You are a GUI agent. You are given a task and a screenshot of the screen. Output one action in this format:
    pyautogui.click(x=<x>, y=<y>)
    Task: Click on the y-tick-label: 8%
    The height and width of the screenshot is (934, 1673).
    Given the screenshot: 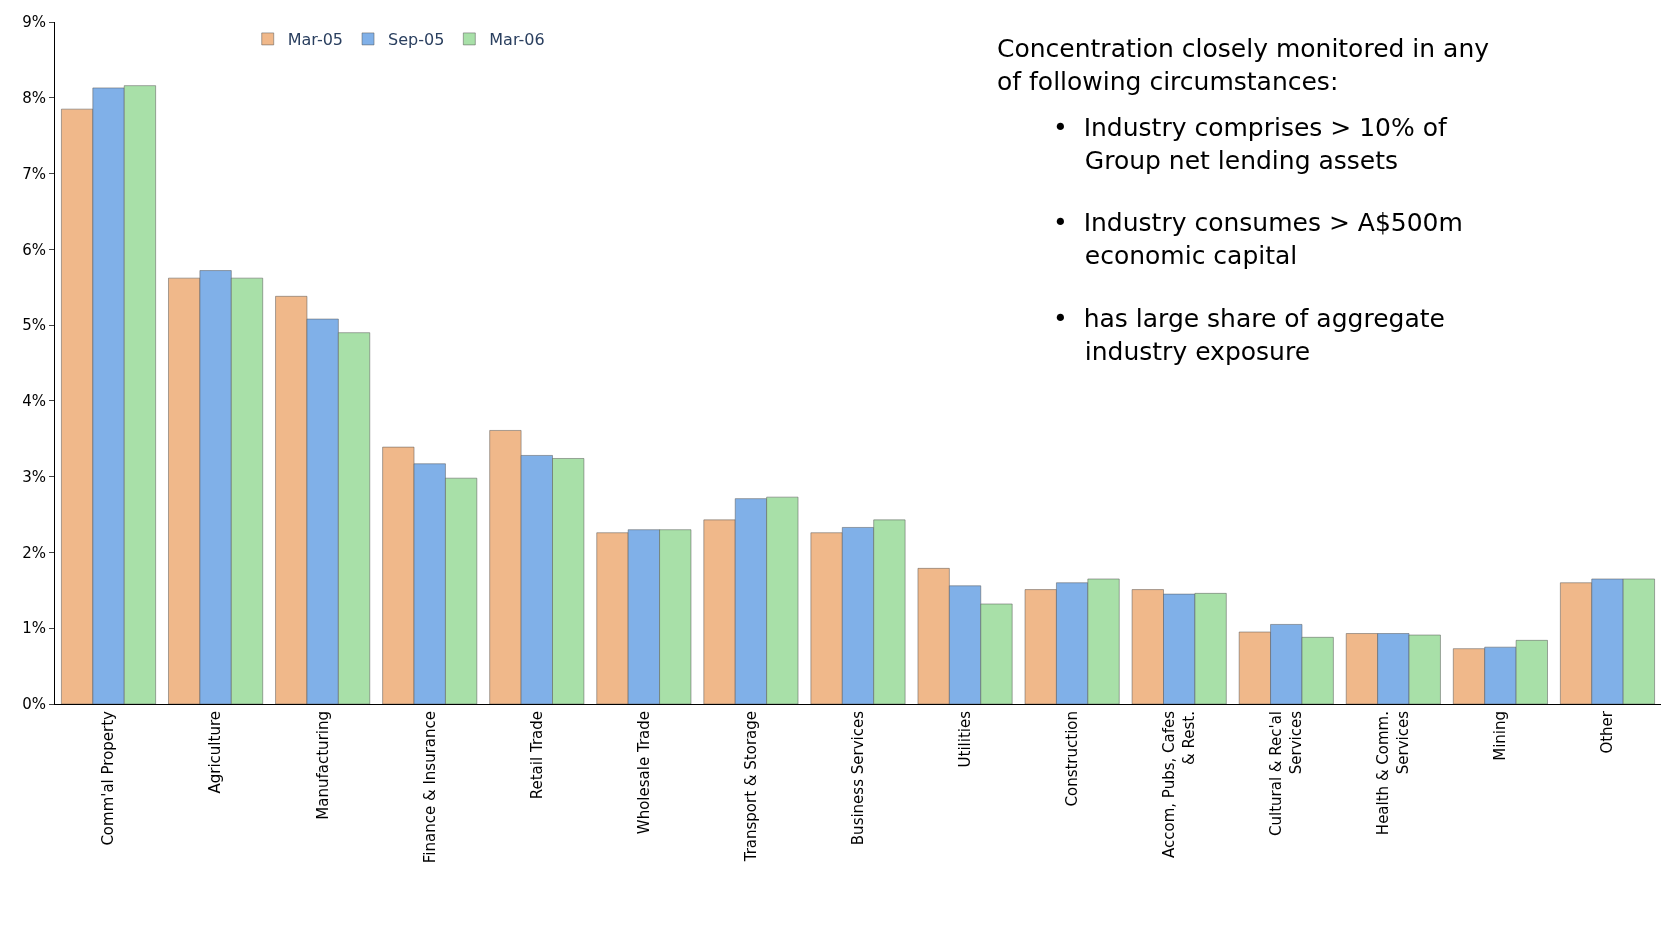 What is the action you would take?
    pyautogui.click(x=34, y=98)
    